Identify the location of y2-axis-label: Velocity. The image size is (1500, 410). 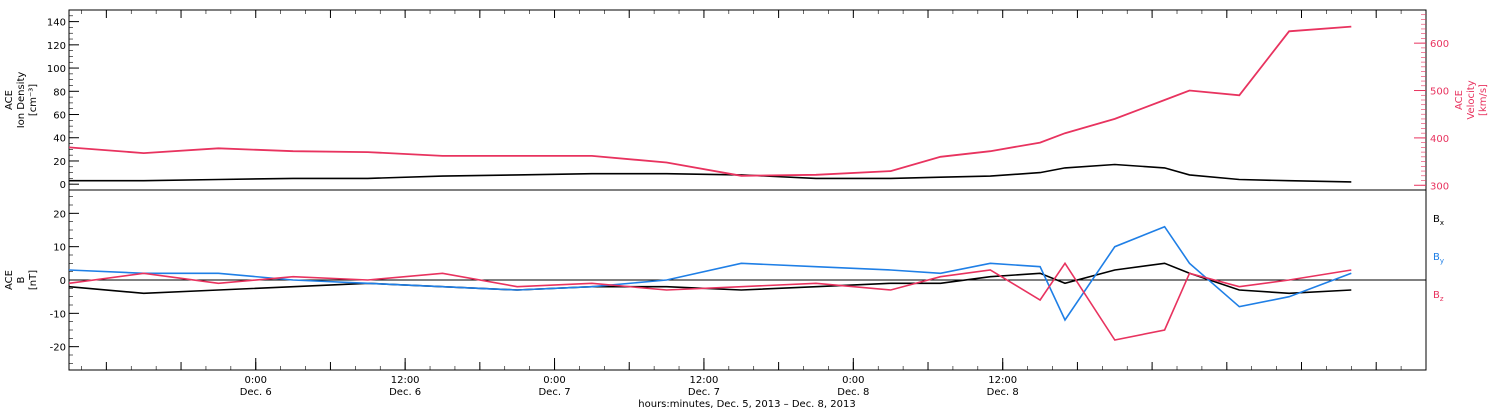
(1471, 99).